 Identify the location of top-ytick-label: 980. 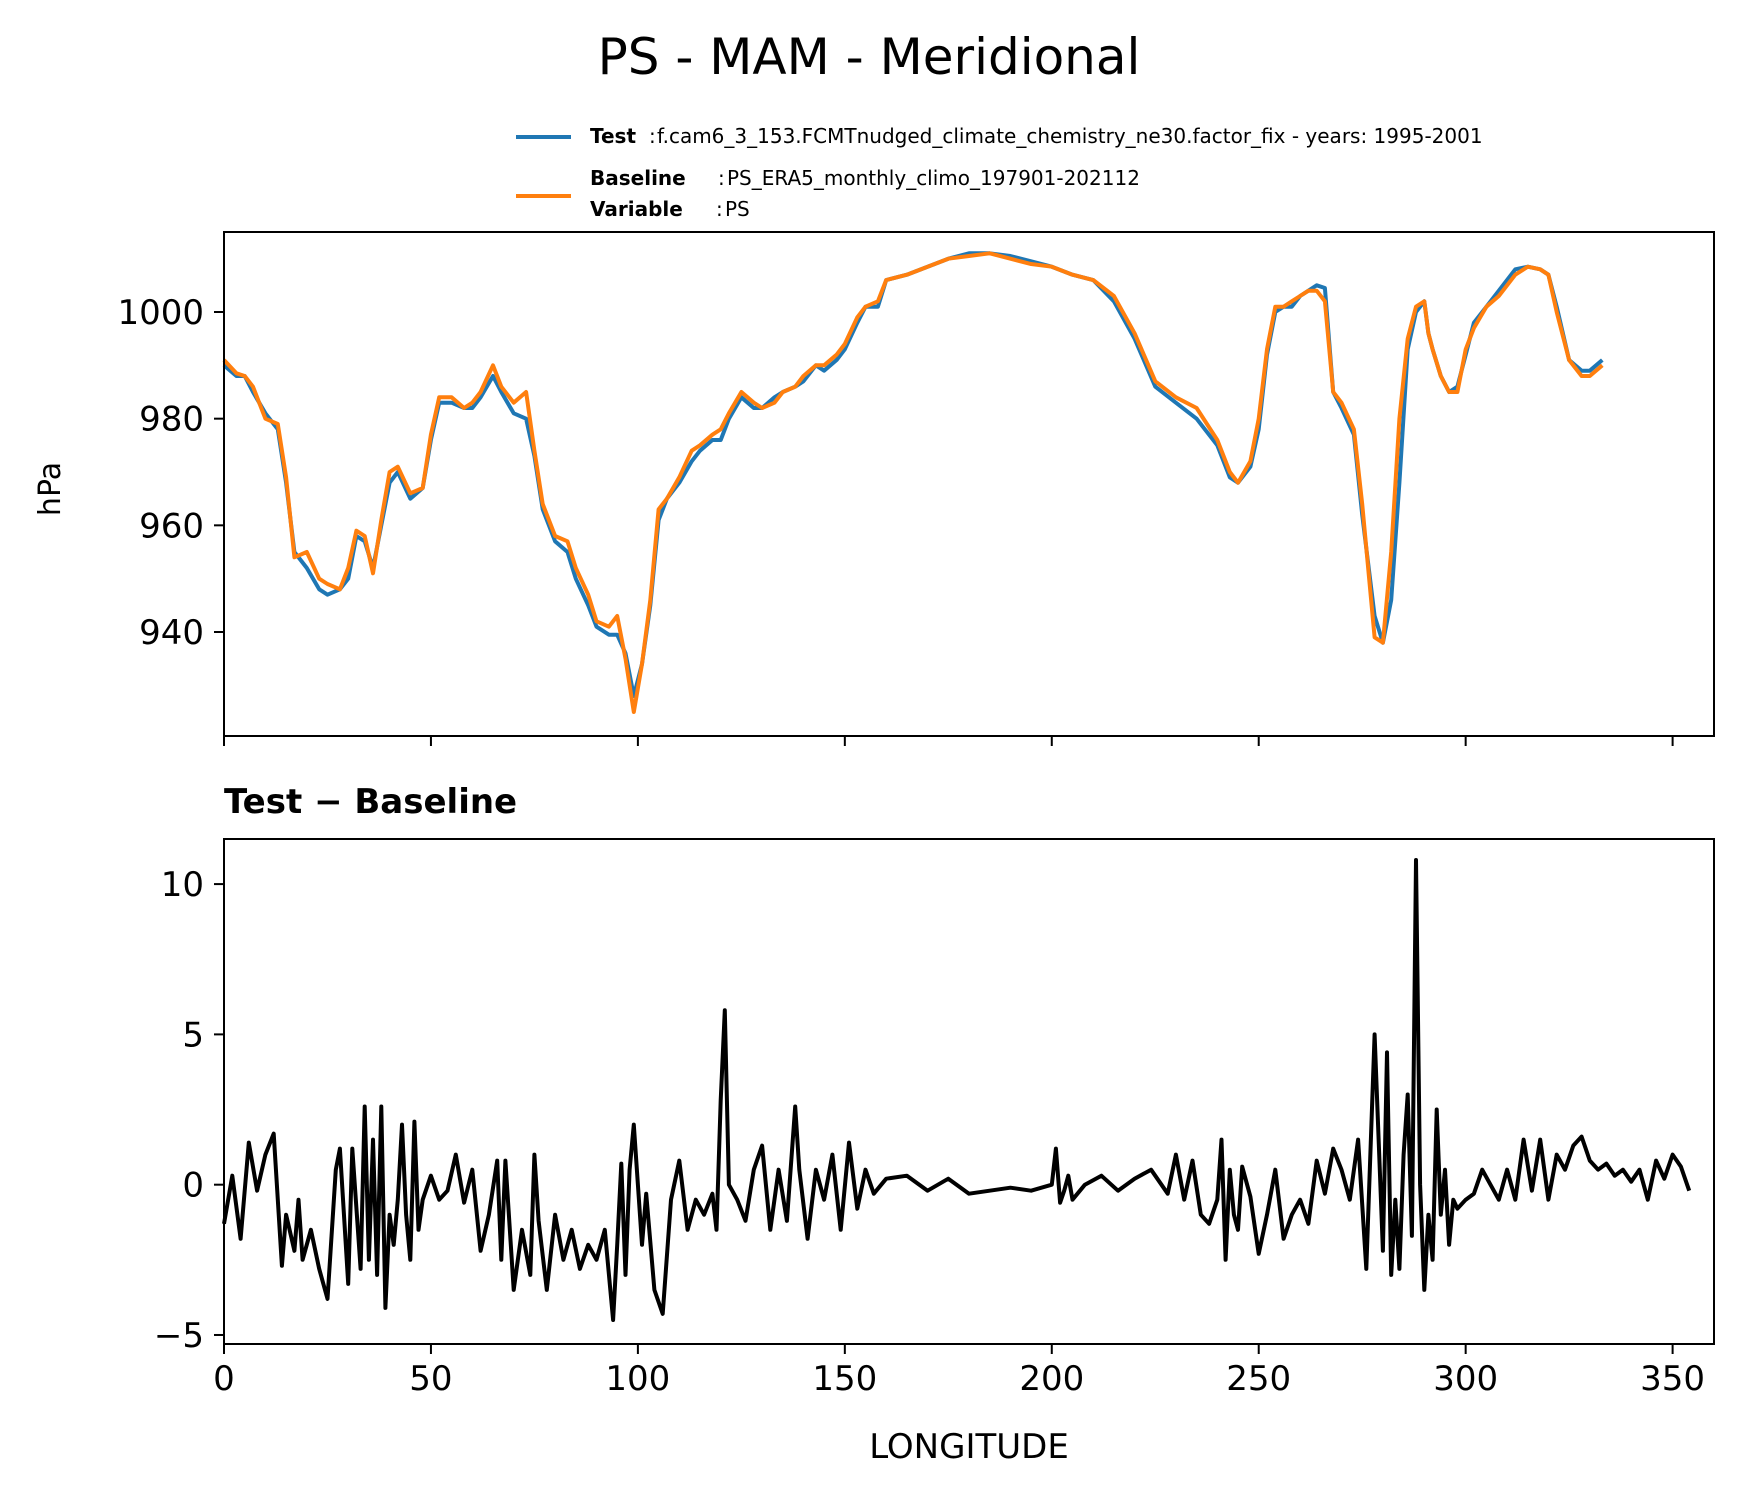
(171, 420).